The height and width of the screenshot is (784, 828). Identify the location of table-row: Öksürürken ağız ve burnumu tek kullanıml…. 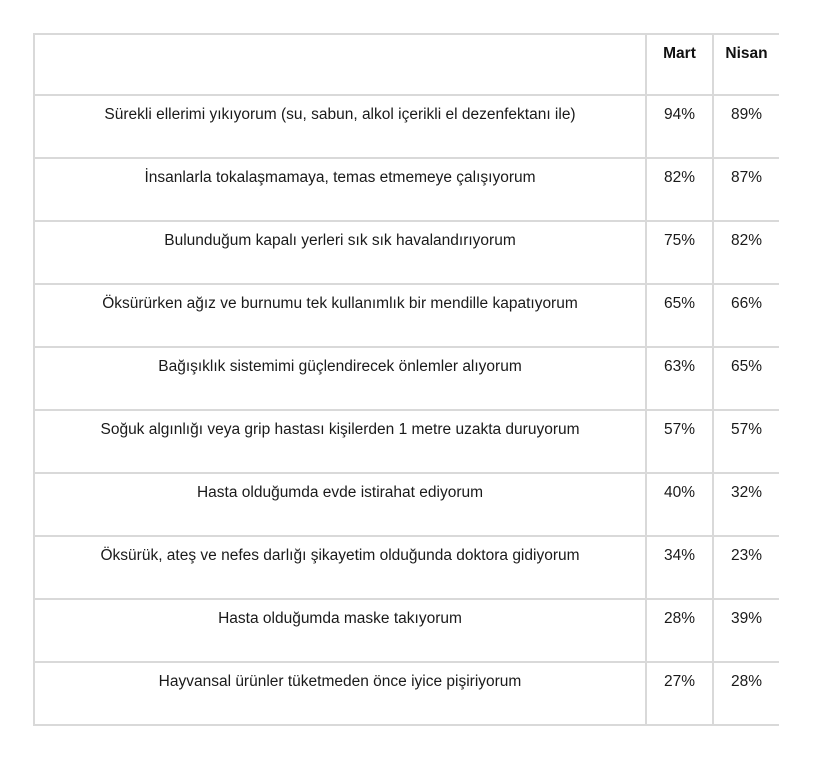
(406, 315).